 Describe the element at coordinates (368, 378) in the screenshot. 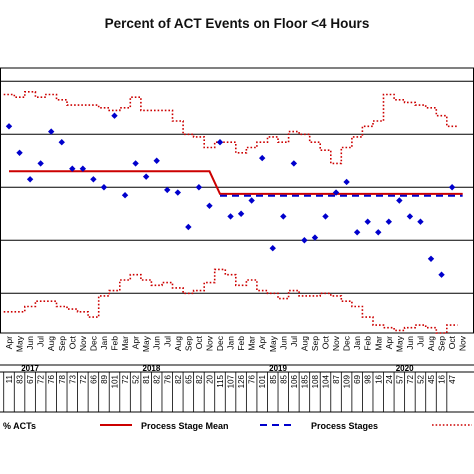

I see `count-cell: 98` at that location.